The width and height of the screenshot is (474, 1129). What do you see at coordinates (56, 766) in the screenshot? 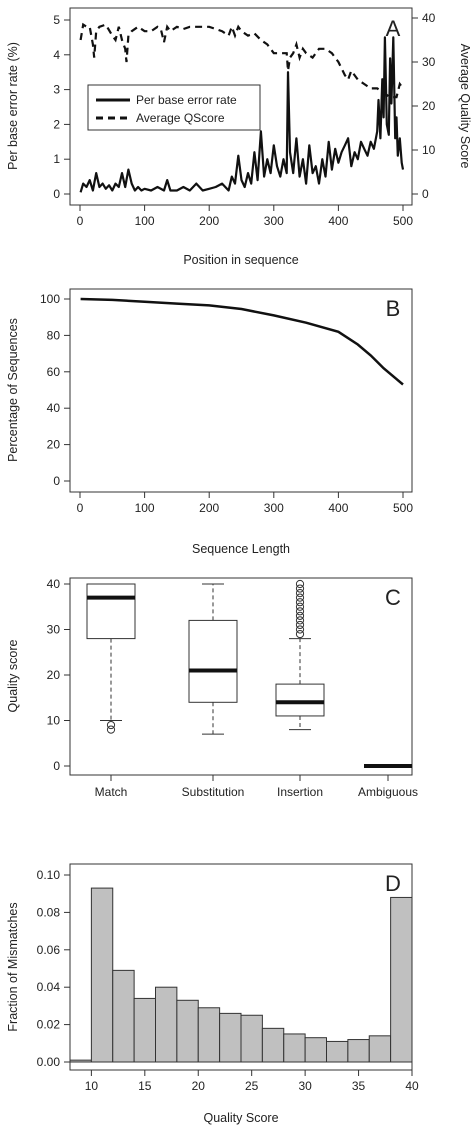
I see `y-tick-label-c: 0` at bounding box center [56, 766].